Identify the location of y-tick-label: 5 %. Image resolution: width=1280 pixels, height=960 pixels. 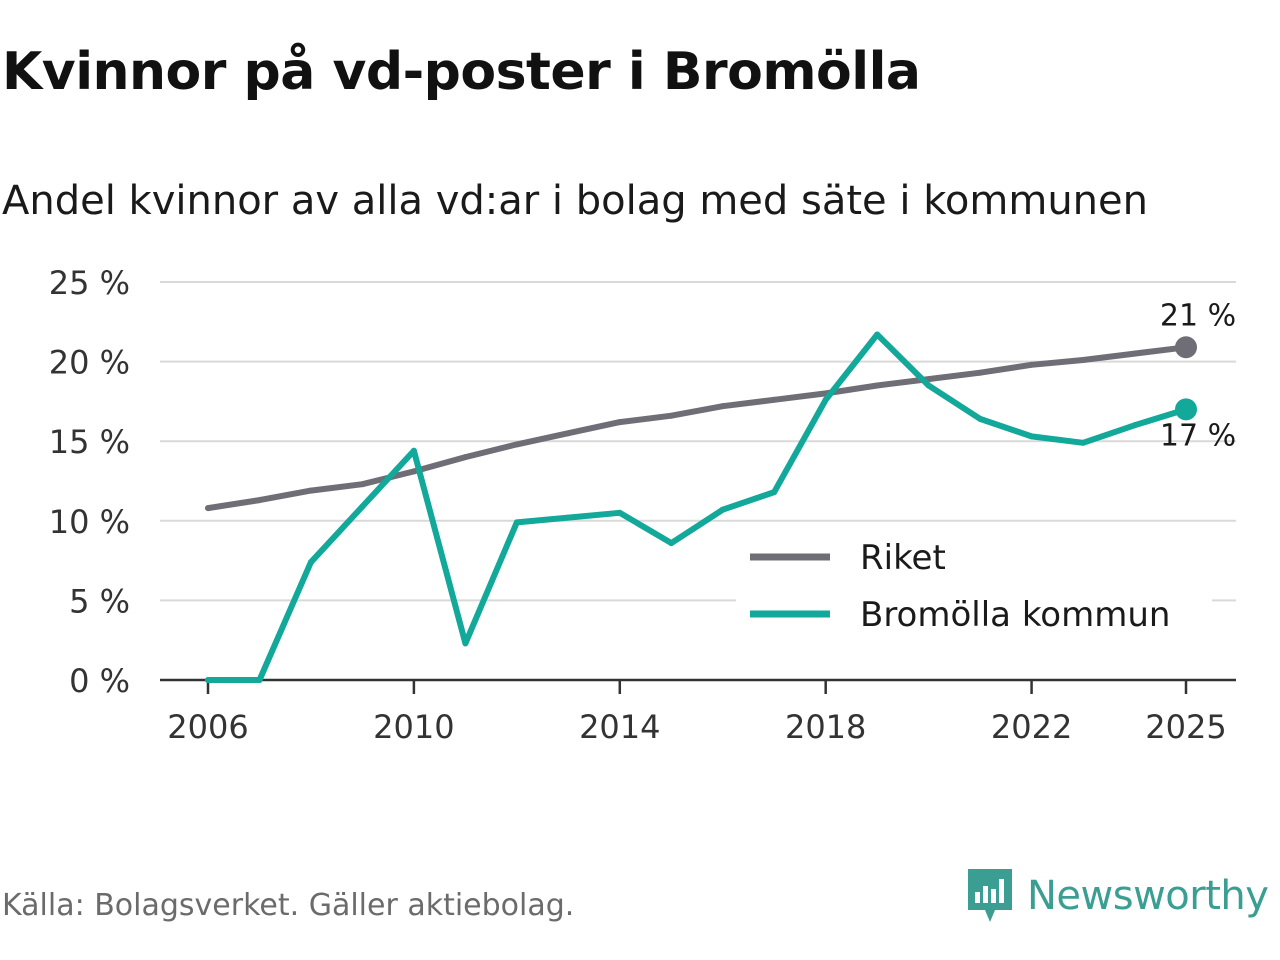
(99, 601).